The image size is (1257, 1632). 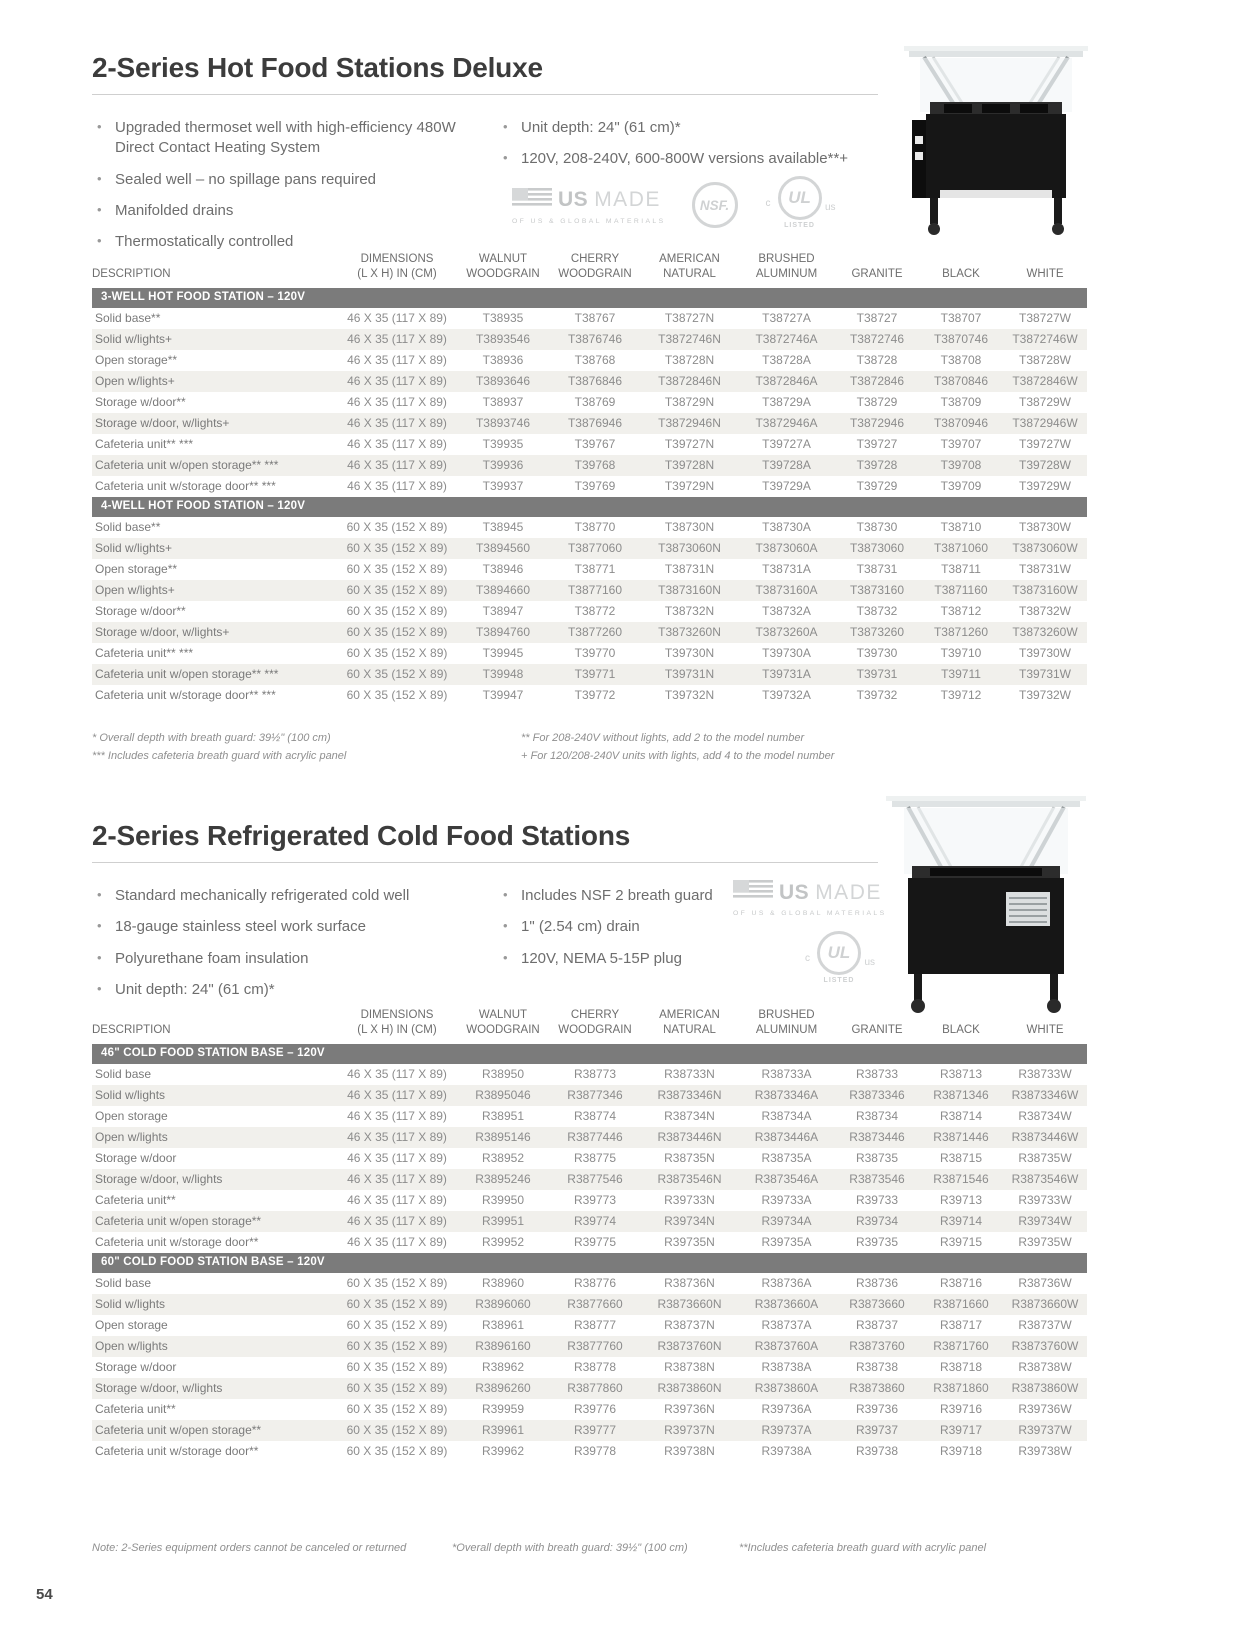 What do you see at coordinates (595, 568) in the screenshot?
I see `model-number-cell: T38771` at bounding box center [595, 568].